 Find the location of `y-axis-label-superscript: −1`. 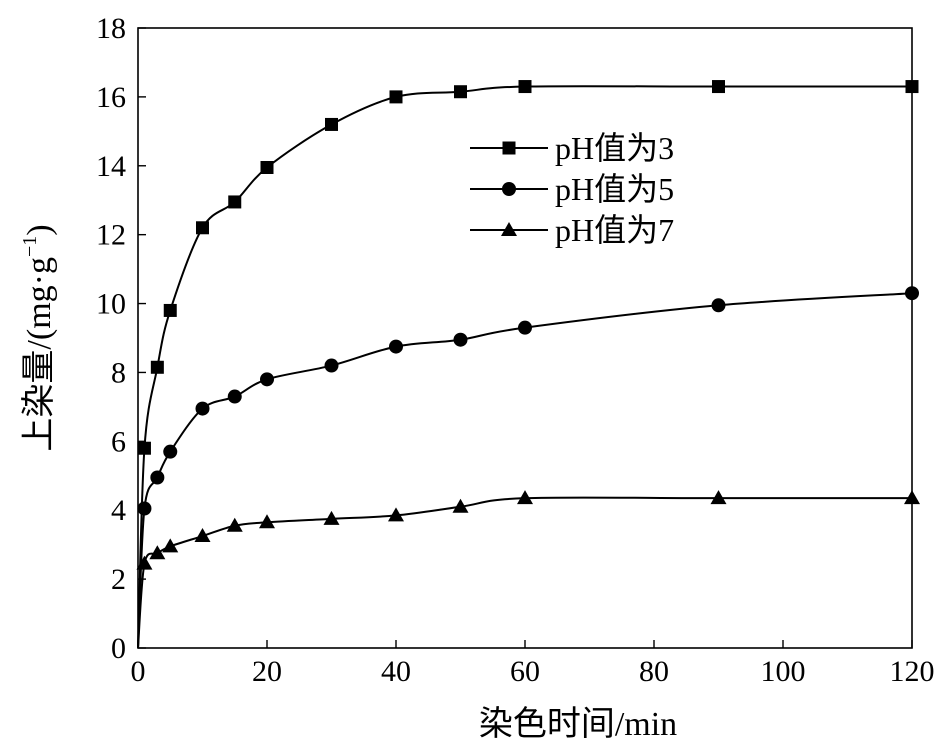

y-axis-label-superscript: −1 is located at coordinates (30, 246).